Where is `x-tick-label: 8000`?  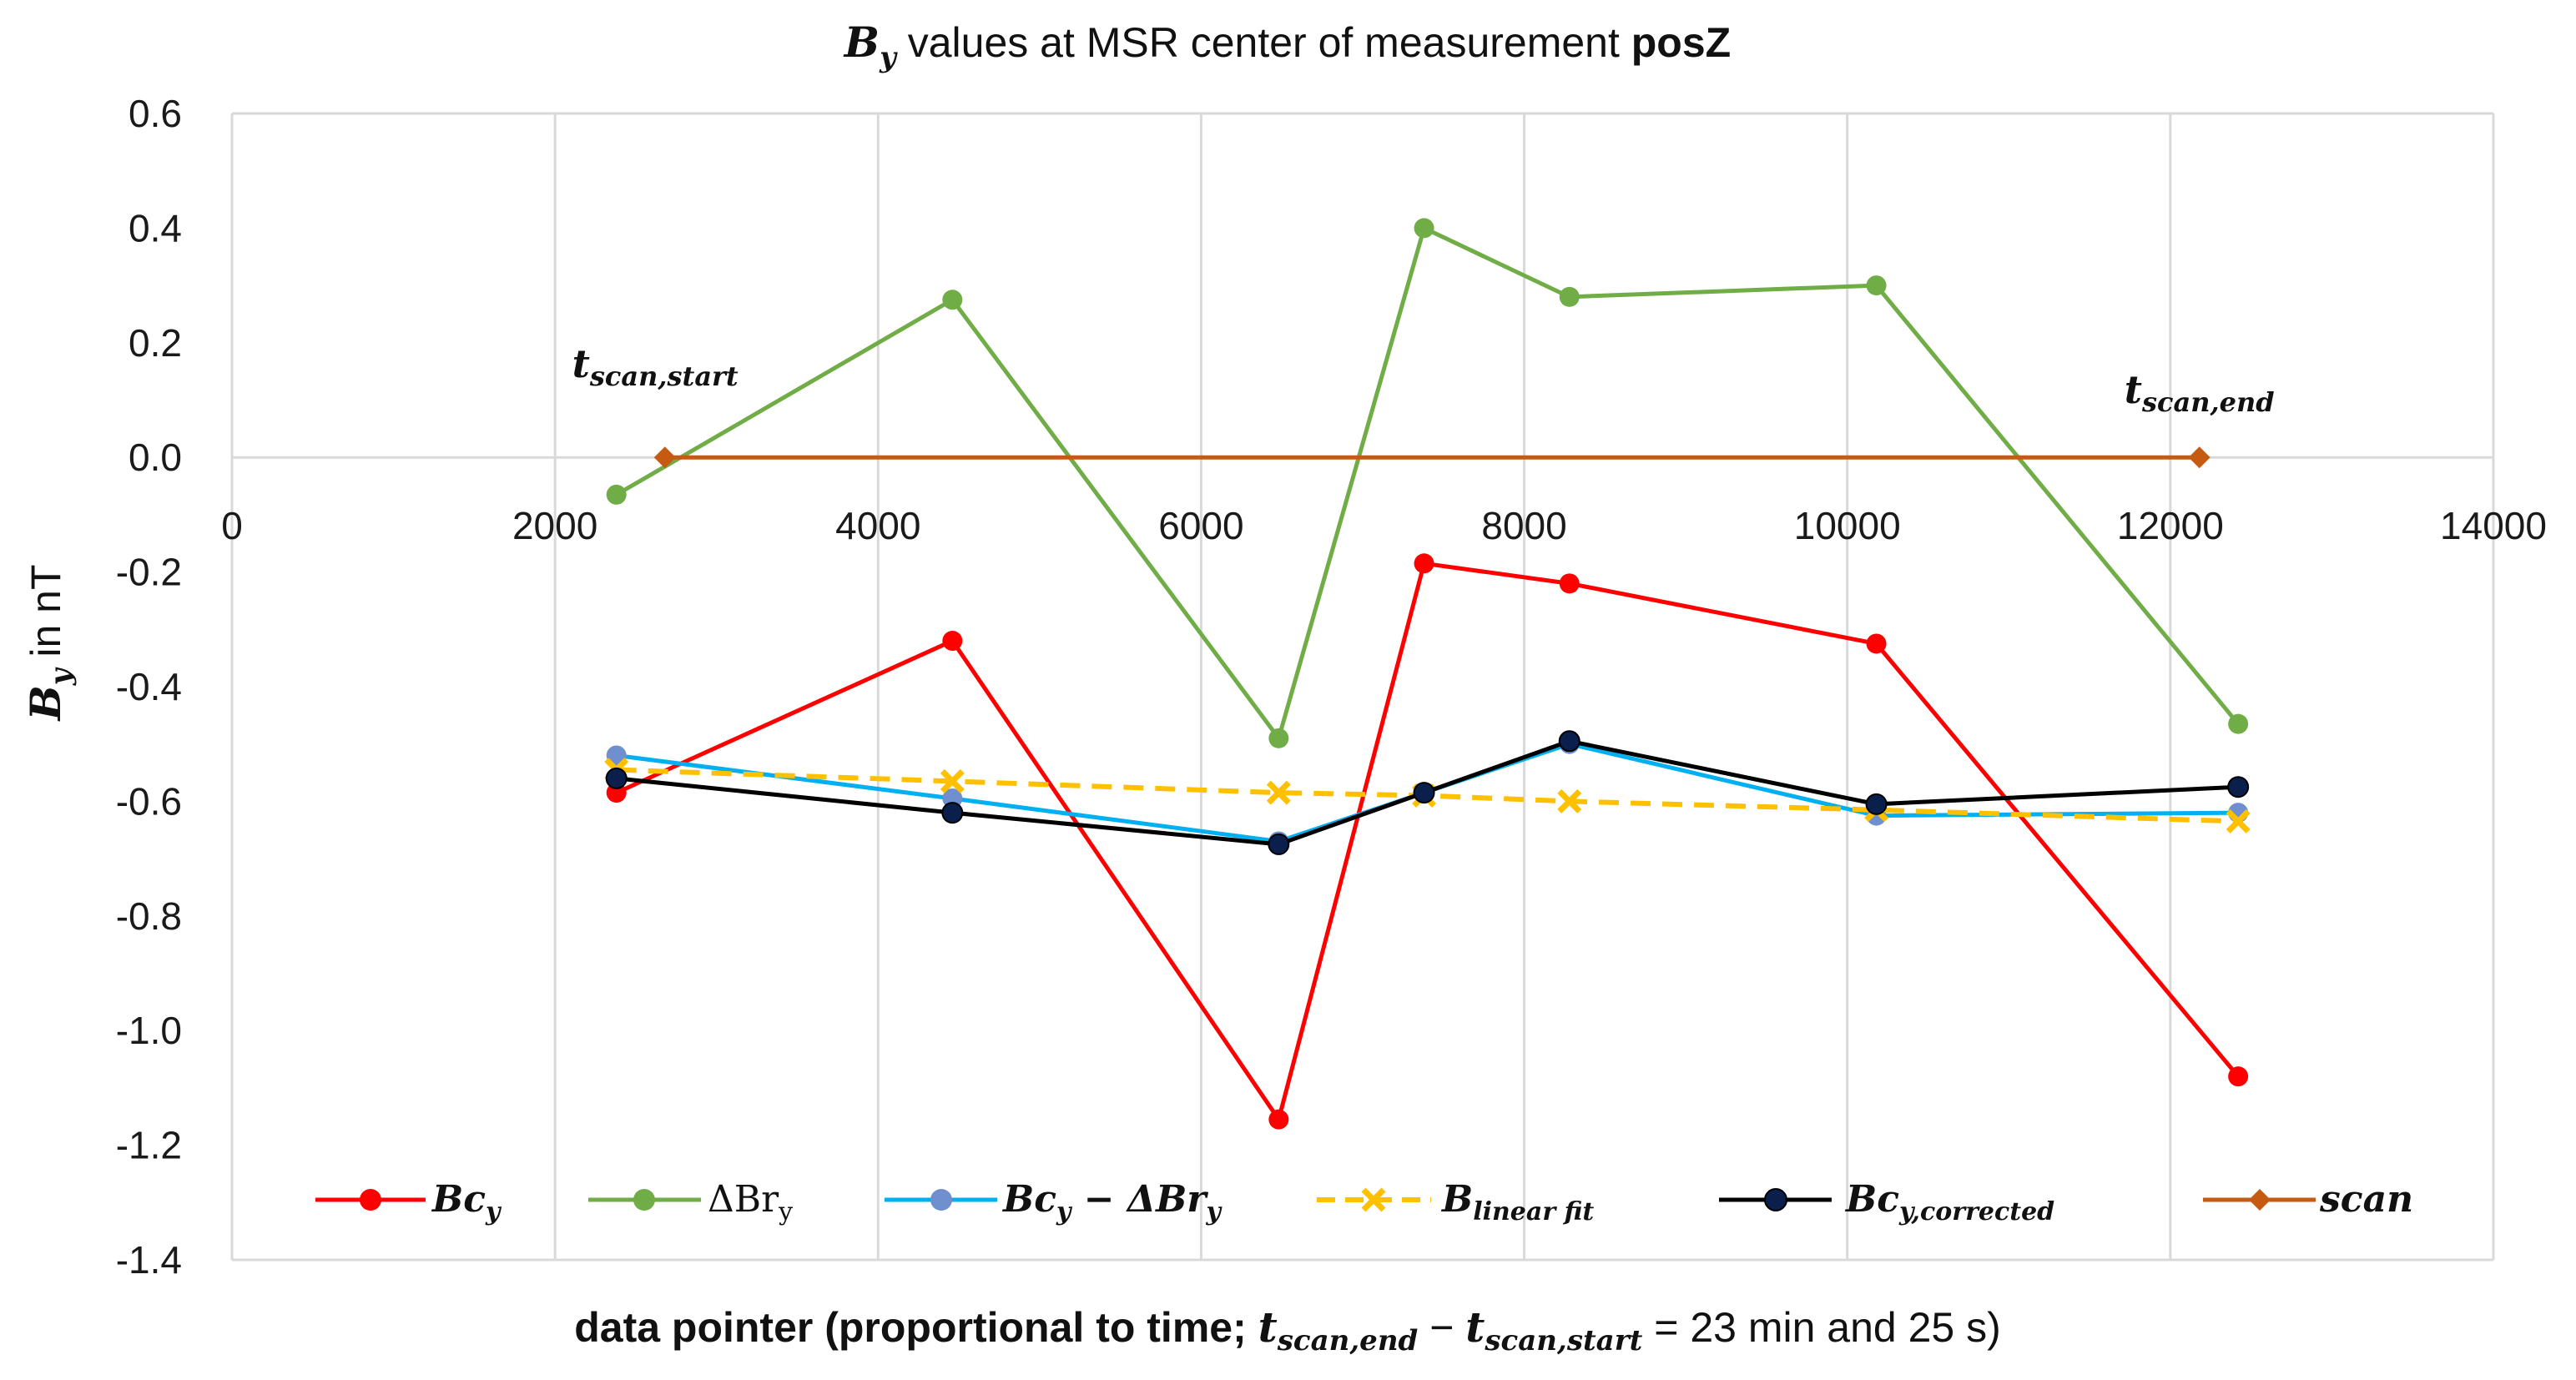
x-tick-label: 8000 is located at coordinates (1523, 525).